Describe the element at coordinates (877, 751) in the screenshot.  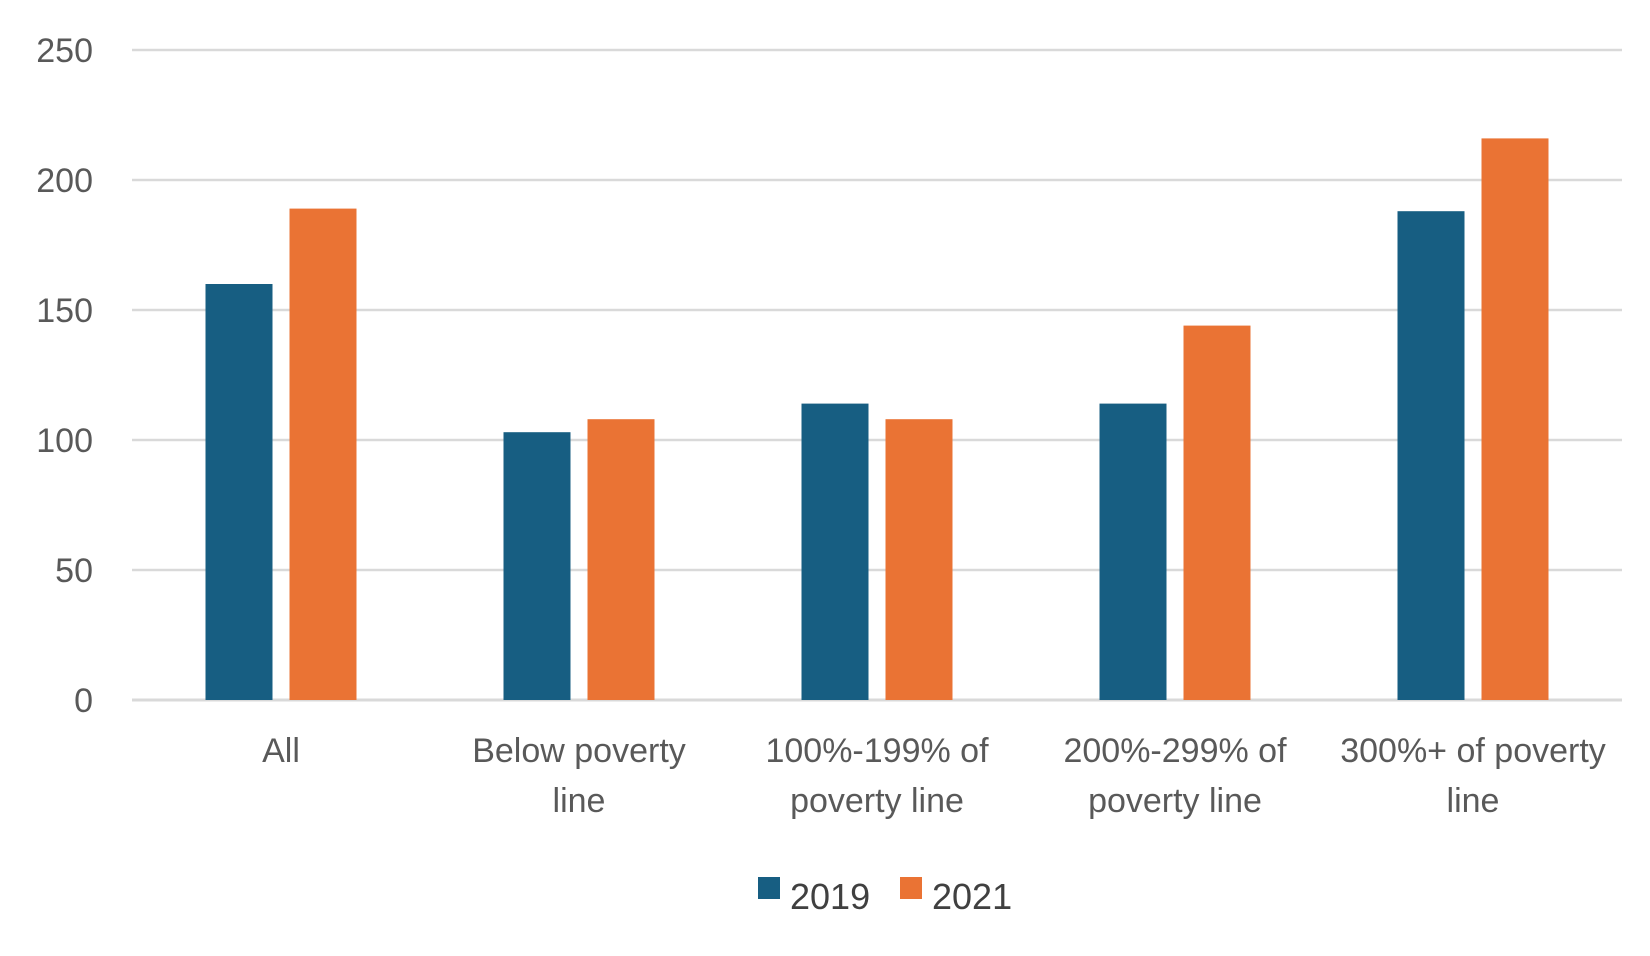
I see `x-category-label-line: 100%-199% of` at that location.